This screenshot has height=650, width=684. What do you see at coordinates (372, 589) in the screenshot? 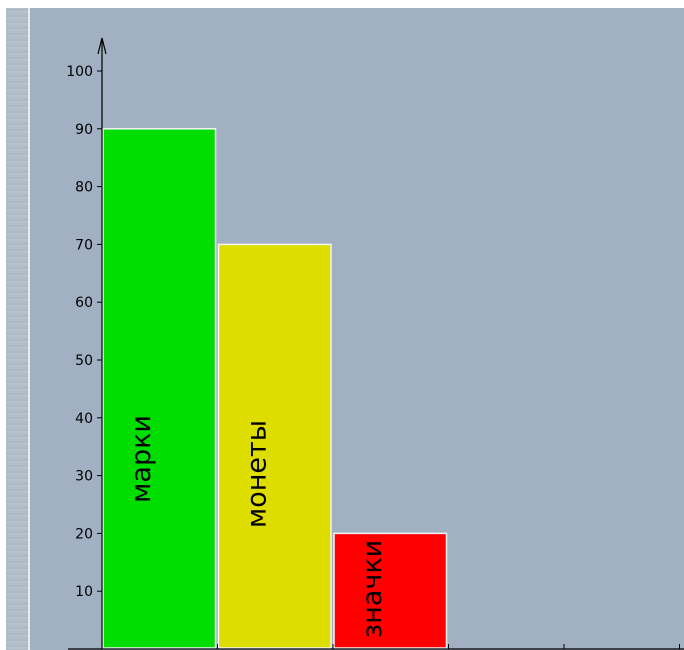
I see `bar-label-3: значки` at bounding box center [372, 589].